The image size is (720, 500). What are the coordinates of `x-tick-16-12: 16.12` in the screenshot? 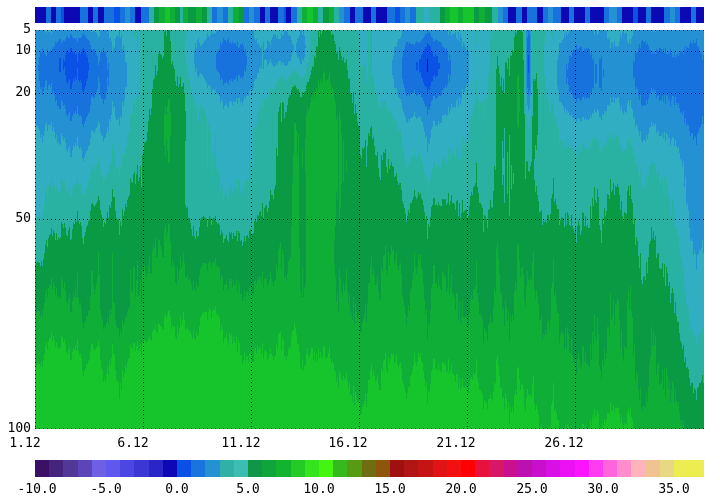 It's located at (348, 443).